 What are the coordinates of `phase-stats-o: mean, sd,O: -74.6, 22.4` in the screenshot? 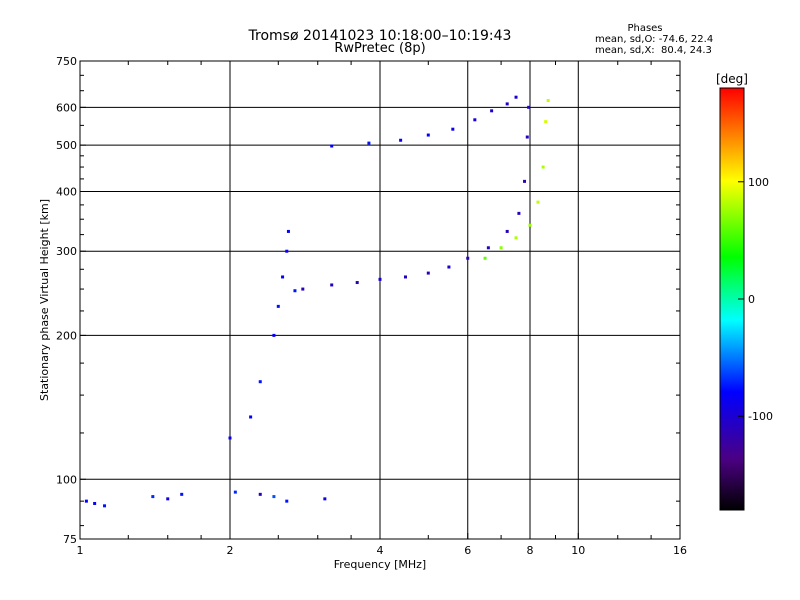 It's located at (654, 39).